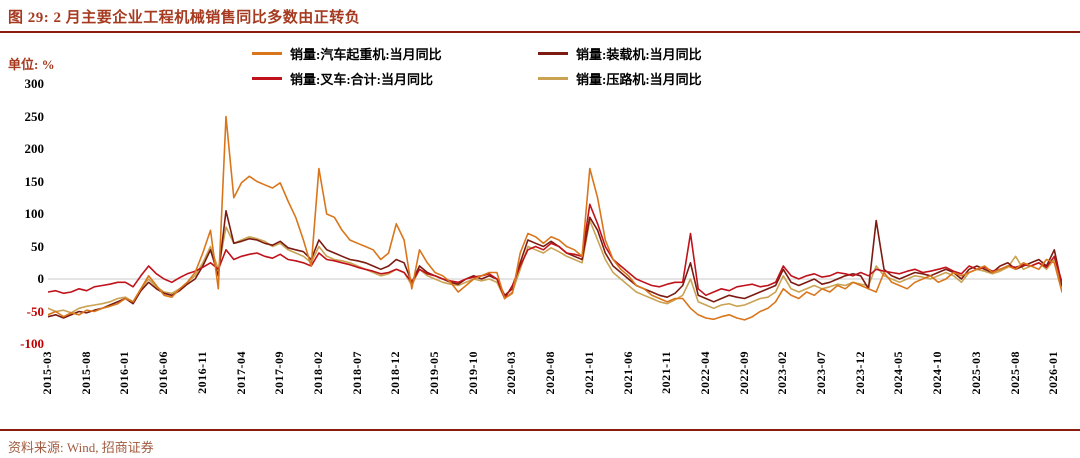 Image resolution: width=1080 pixels, height=458 pixels. Describe the element at coordinates (184, 18) in the screenshot. I see `figure-title: 图 29: 2 月主要企业工程机械销售同比多数由正转负` at that location.